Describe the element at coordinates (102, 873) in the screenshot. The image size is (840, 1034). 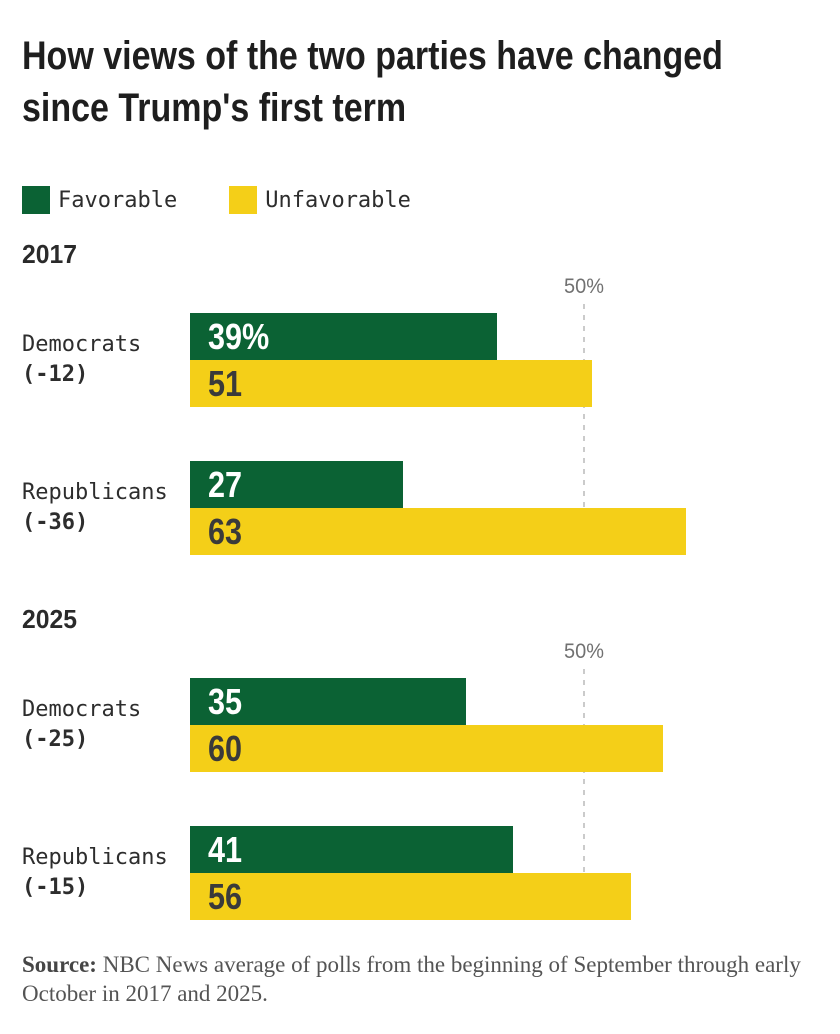
I see `row-label-republicans-2025: Republicans (-15)` at that location.